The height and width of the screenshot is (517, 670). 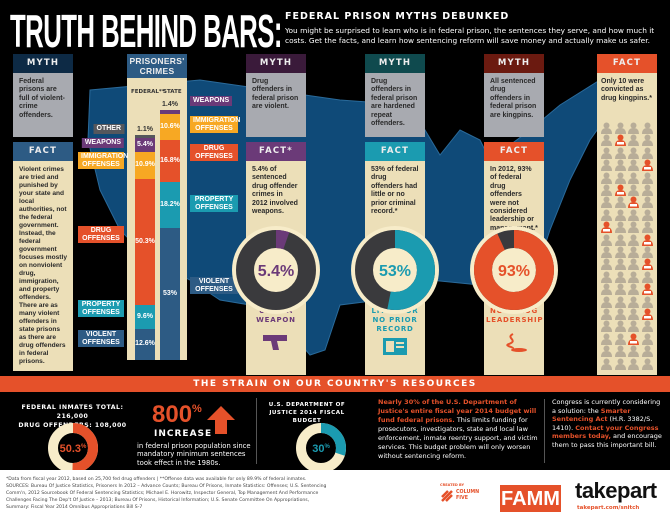 What do you see at coordinates (101, 235) in the screenshot?
I see `federal-label-drug-offenses: DRUG OFFENSES` at bounding box center [101, 235].